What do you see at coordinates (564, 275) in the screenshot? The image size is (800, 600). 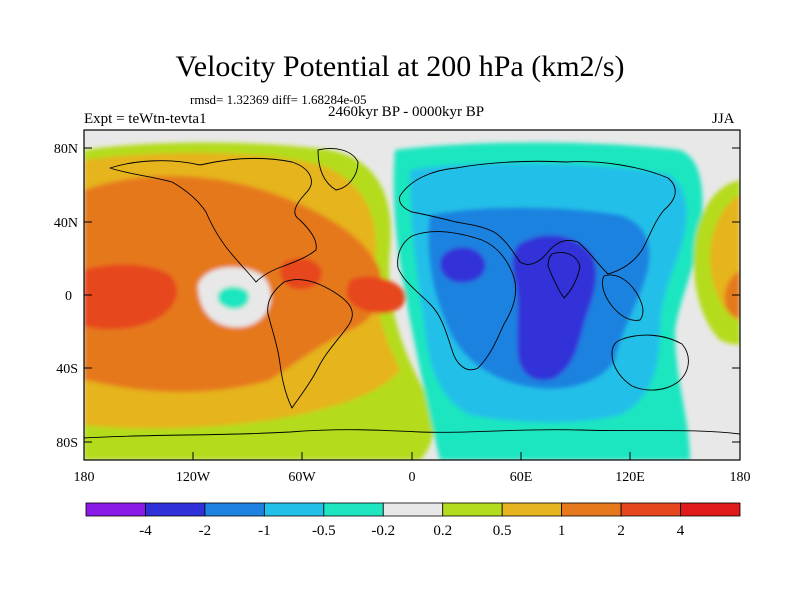 I see `coast-india` at bounding box center [564, 275].